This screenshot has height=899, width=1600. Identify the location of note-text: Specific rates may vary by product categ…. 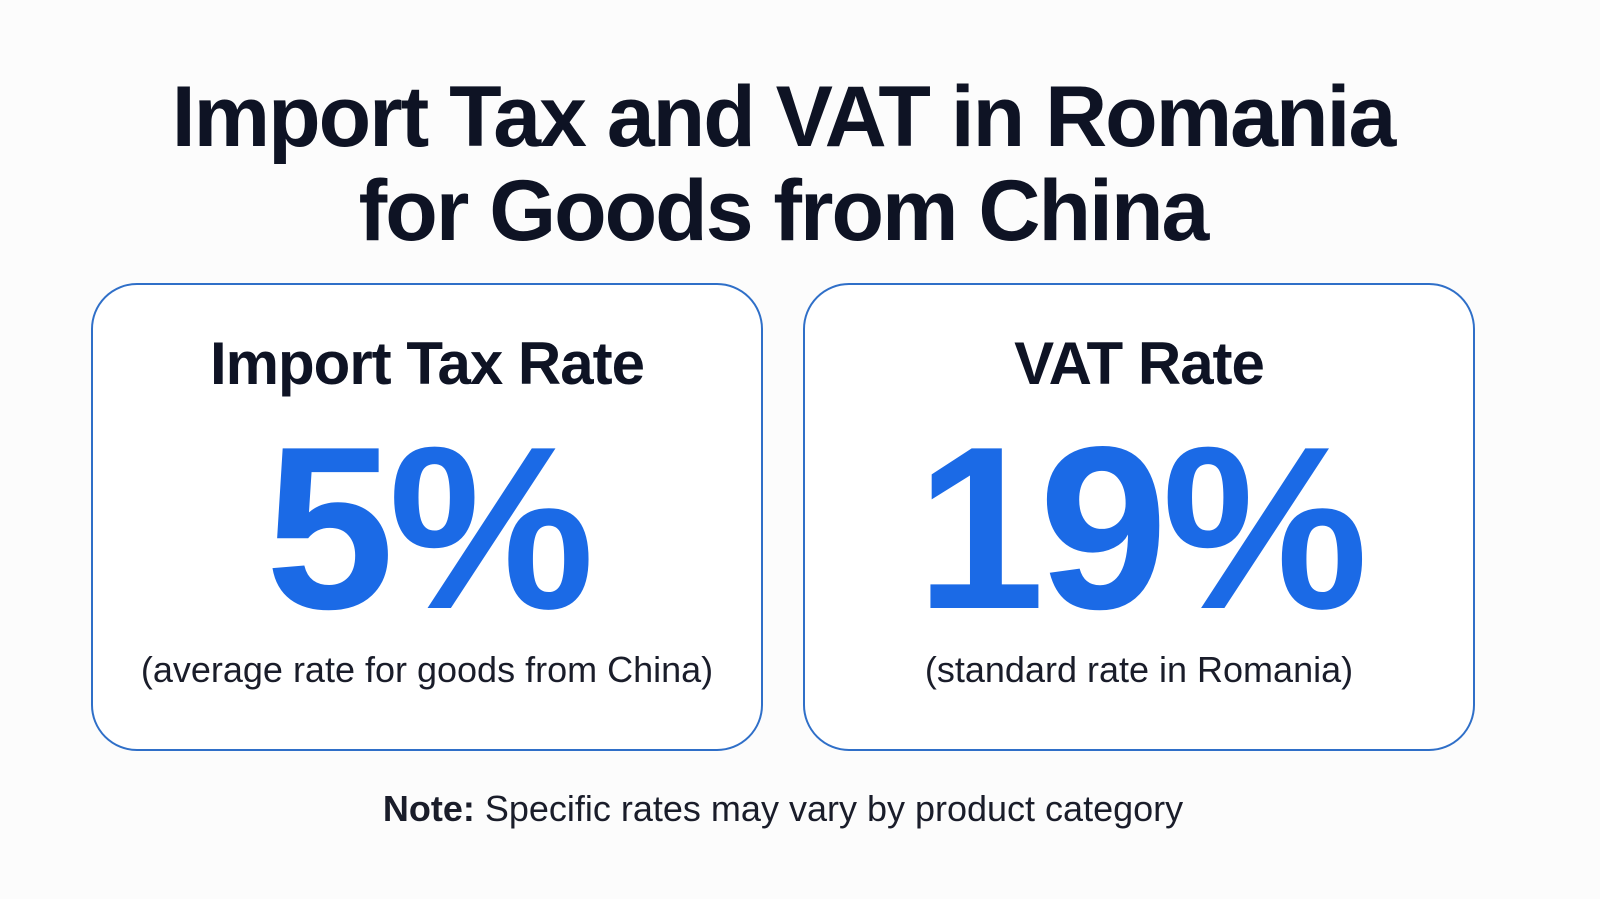
(829, 808).